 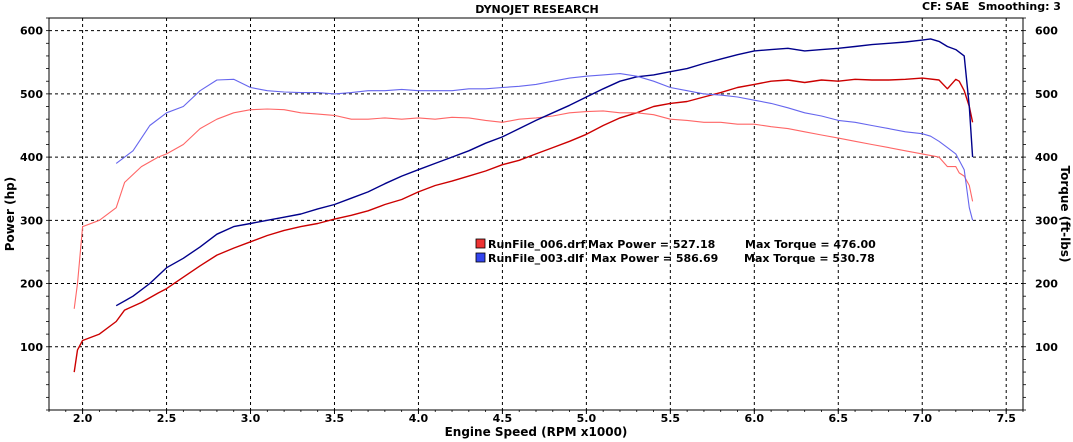 What do you see at coordinates (945, 6) in the screenshot?
I see `correction-factor-label: CF: SAE` at bounding box center [945, 6].